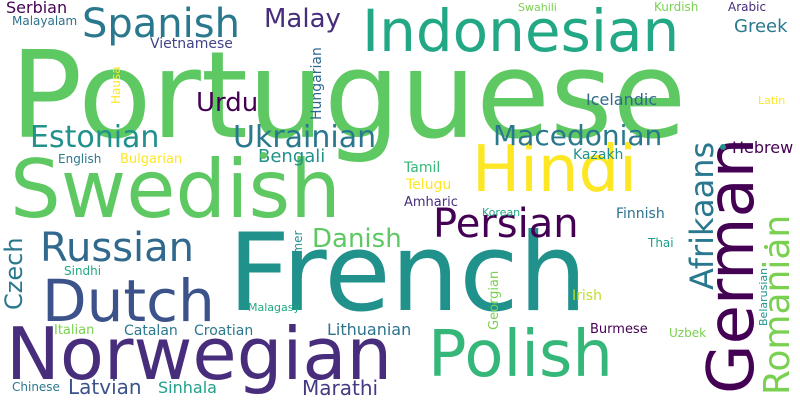 Image resolution: width=800 pixels, height=400 pixels. What do you see at coordinates (74, 330) in the screenshot?
I see `word-italian: Italian` at bounding box center [74, 330].